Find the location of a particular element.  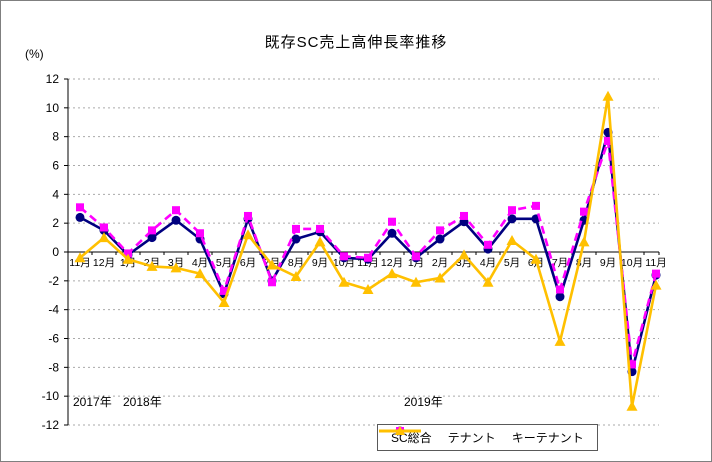

legend-item-key-tenant: キーテナント is located at coordinates (481, 436).